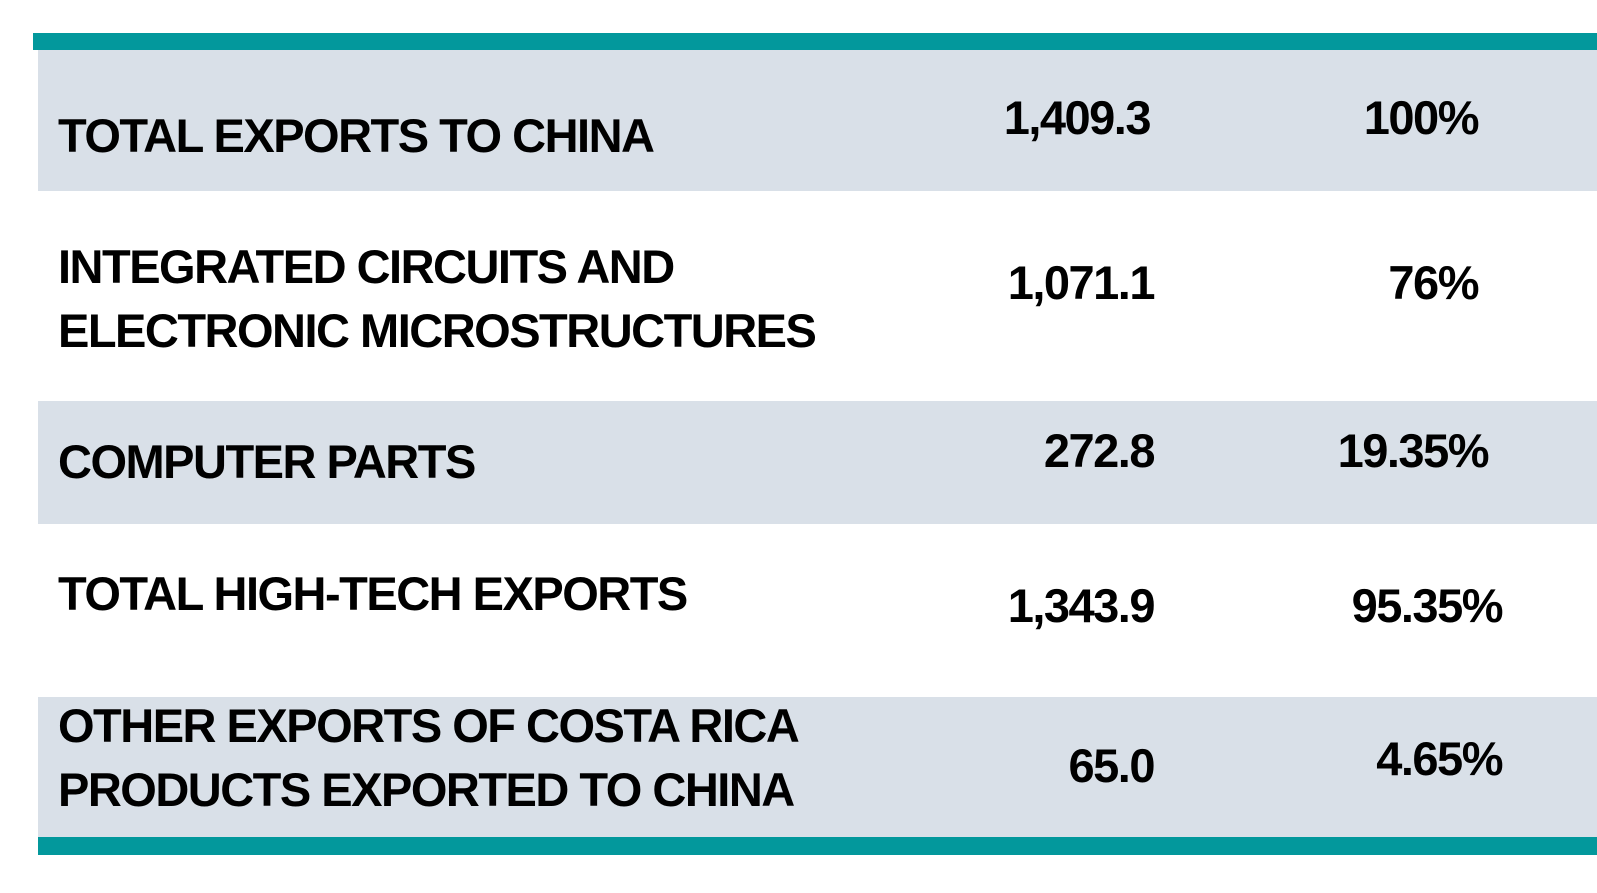 This screenshot has width=1597, height=893. I want to click on row-value: 1,409.3, so click(1077, 117).